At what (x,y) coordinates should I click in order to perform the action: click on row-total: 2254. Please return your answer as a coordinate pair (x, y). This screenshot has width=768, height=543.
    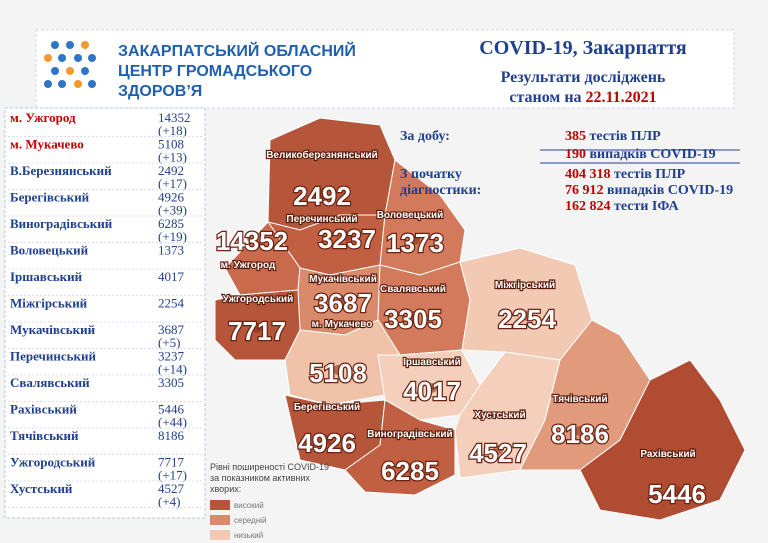
    Looking at the image, I should click on (171, 303).